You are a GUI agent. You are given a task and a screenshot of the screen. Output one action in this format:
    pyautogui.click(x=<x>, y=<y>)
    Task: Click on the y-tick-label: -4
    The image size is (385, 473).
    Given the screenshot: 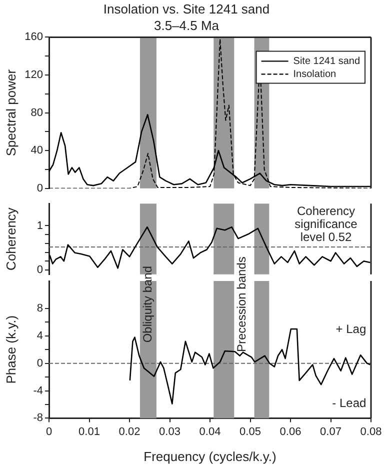 What is the action you would take?
    pyautogui.click(x=38, y=390)
    